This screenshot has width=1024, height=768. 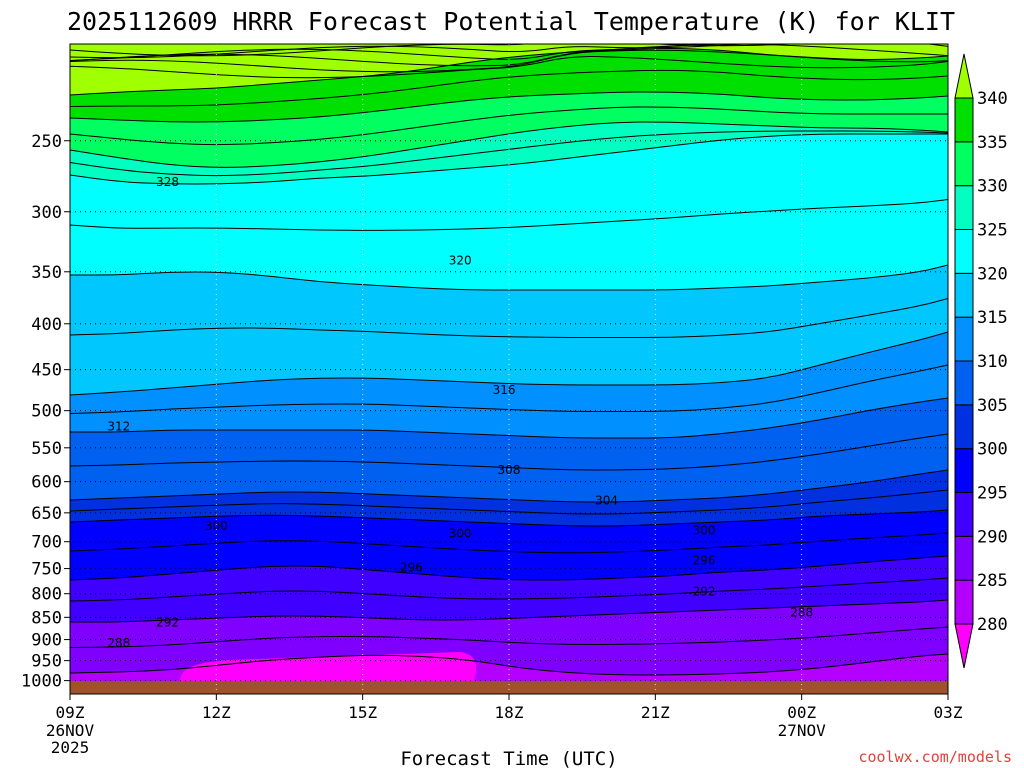 I want to click on colorbar-tick-label: 330, so click(x=992, y=187).